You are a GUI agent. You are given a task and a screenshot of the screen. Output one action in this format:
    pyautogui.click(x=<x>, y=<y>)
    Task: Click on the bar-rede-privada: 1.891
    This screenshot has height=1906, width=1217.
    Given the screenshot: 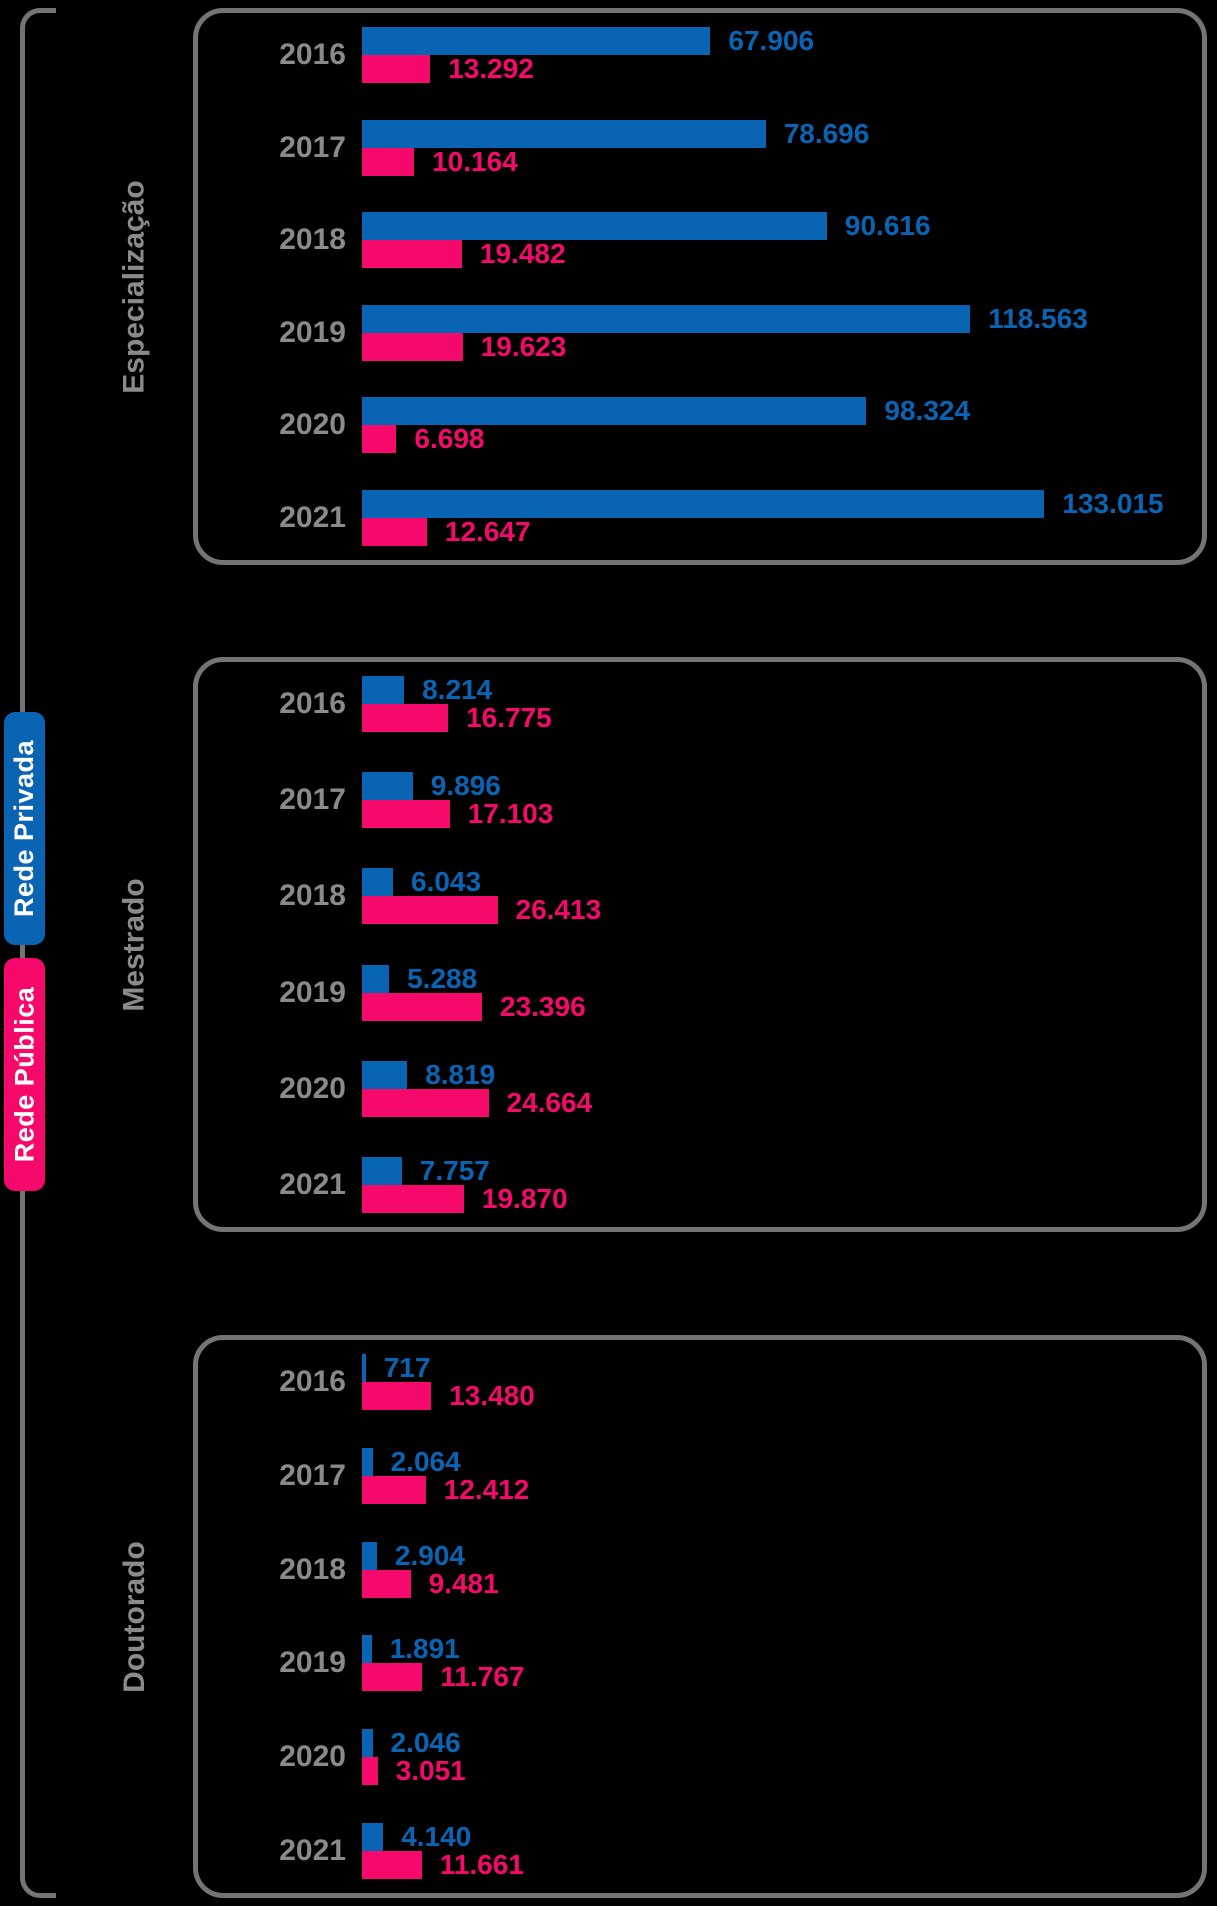 What is the action you would take?
    pyautogui.click(x=411, y=1648)
    